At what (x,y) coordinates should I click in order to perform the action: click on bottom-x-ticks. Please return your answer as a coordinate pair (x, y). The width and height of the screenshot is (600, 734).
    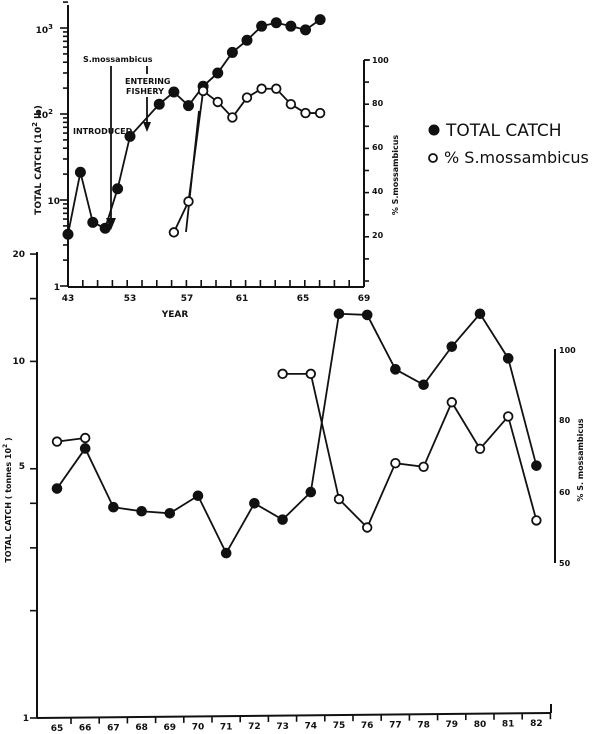
    Looking at the image, I should click on (311, 718).